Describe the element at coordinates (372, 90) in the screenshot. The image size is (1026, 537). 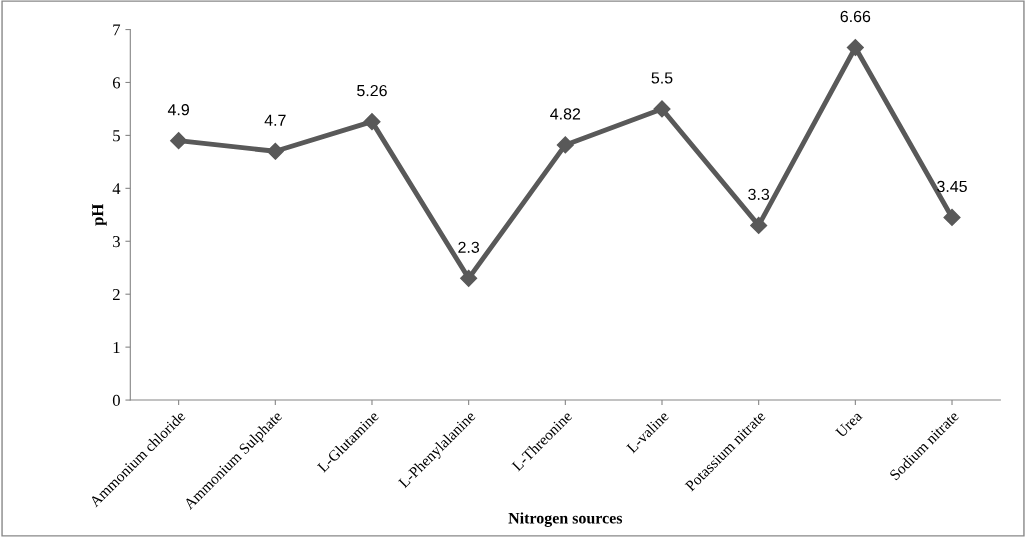
I see `data-label: 5.26` at that location.